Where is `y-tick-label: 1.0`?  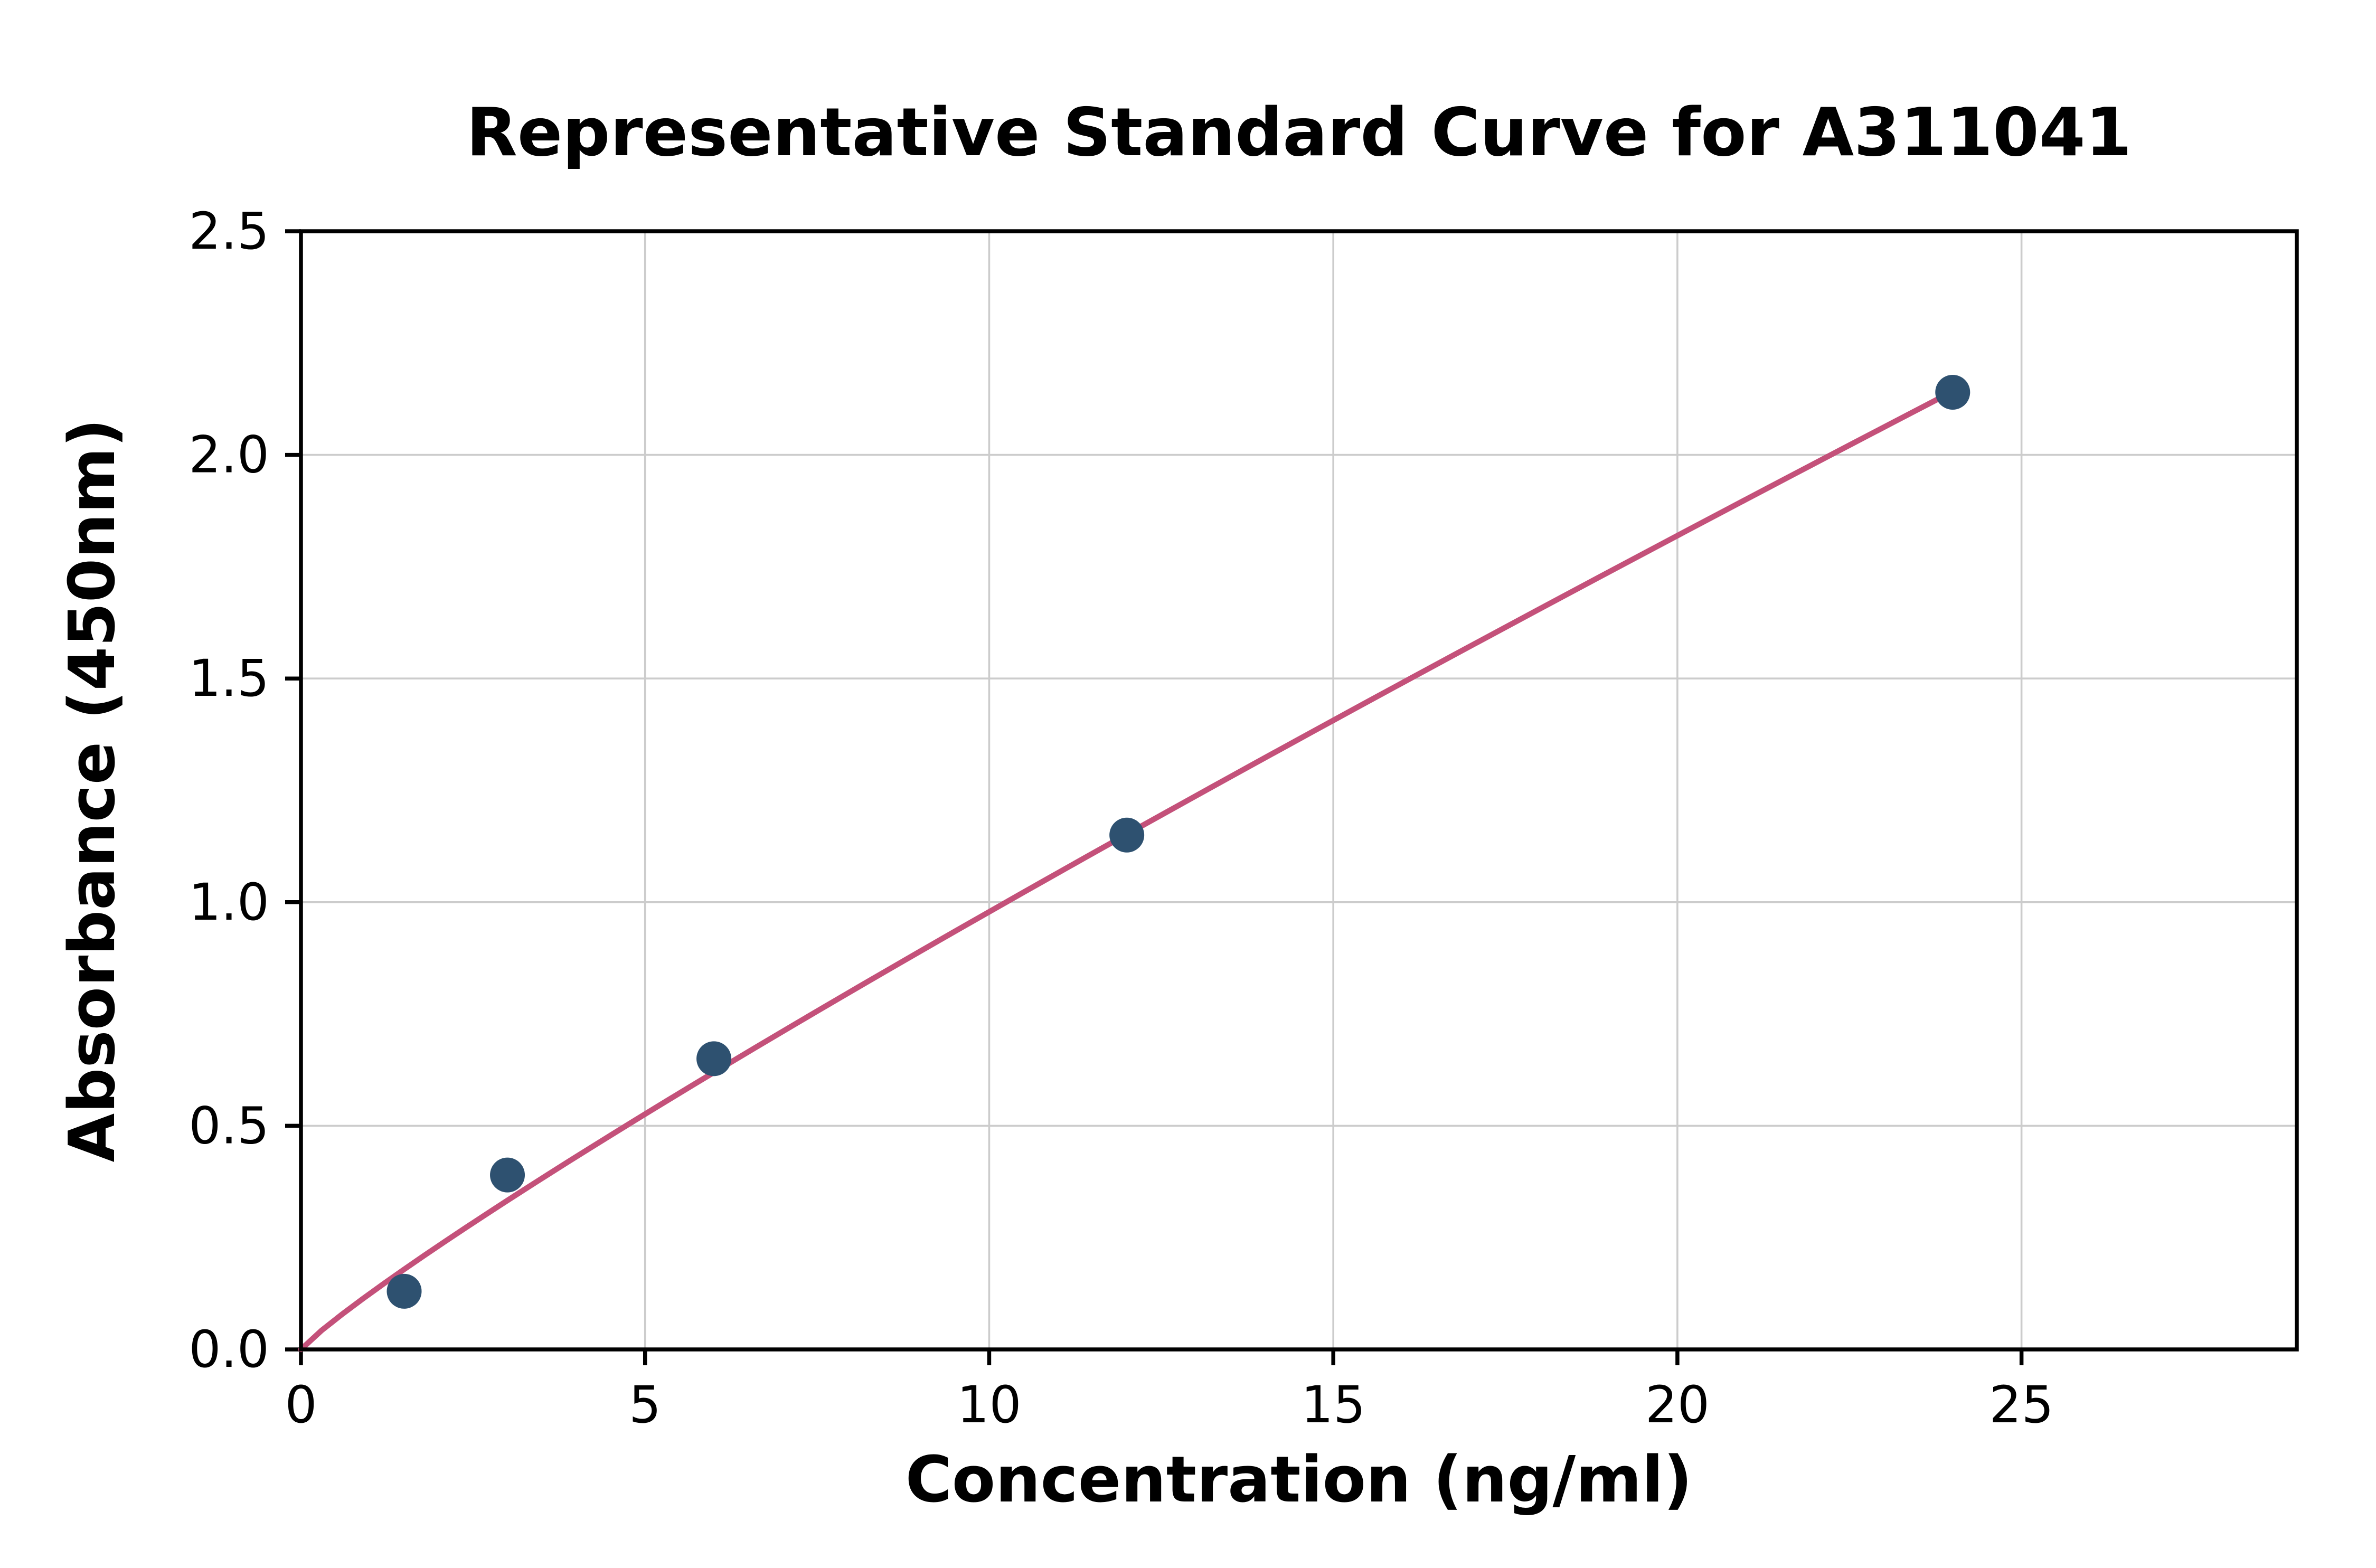 y-tick-label: 1.0 is located at coordinates (229, 902).